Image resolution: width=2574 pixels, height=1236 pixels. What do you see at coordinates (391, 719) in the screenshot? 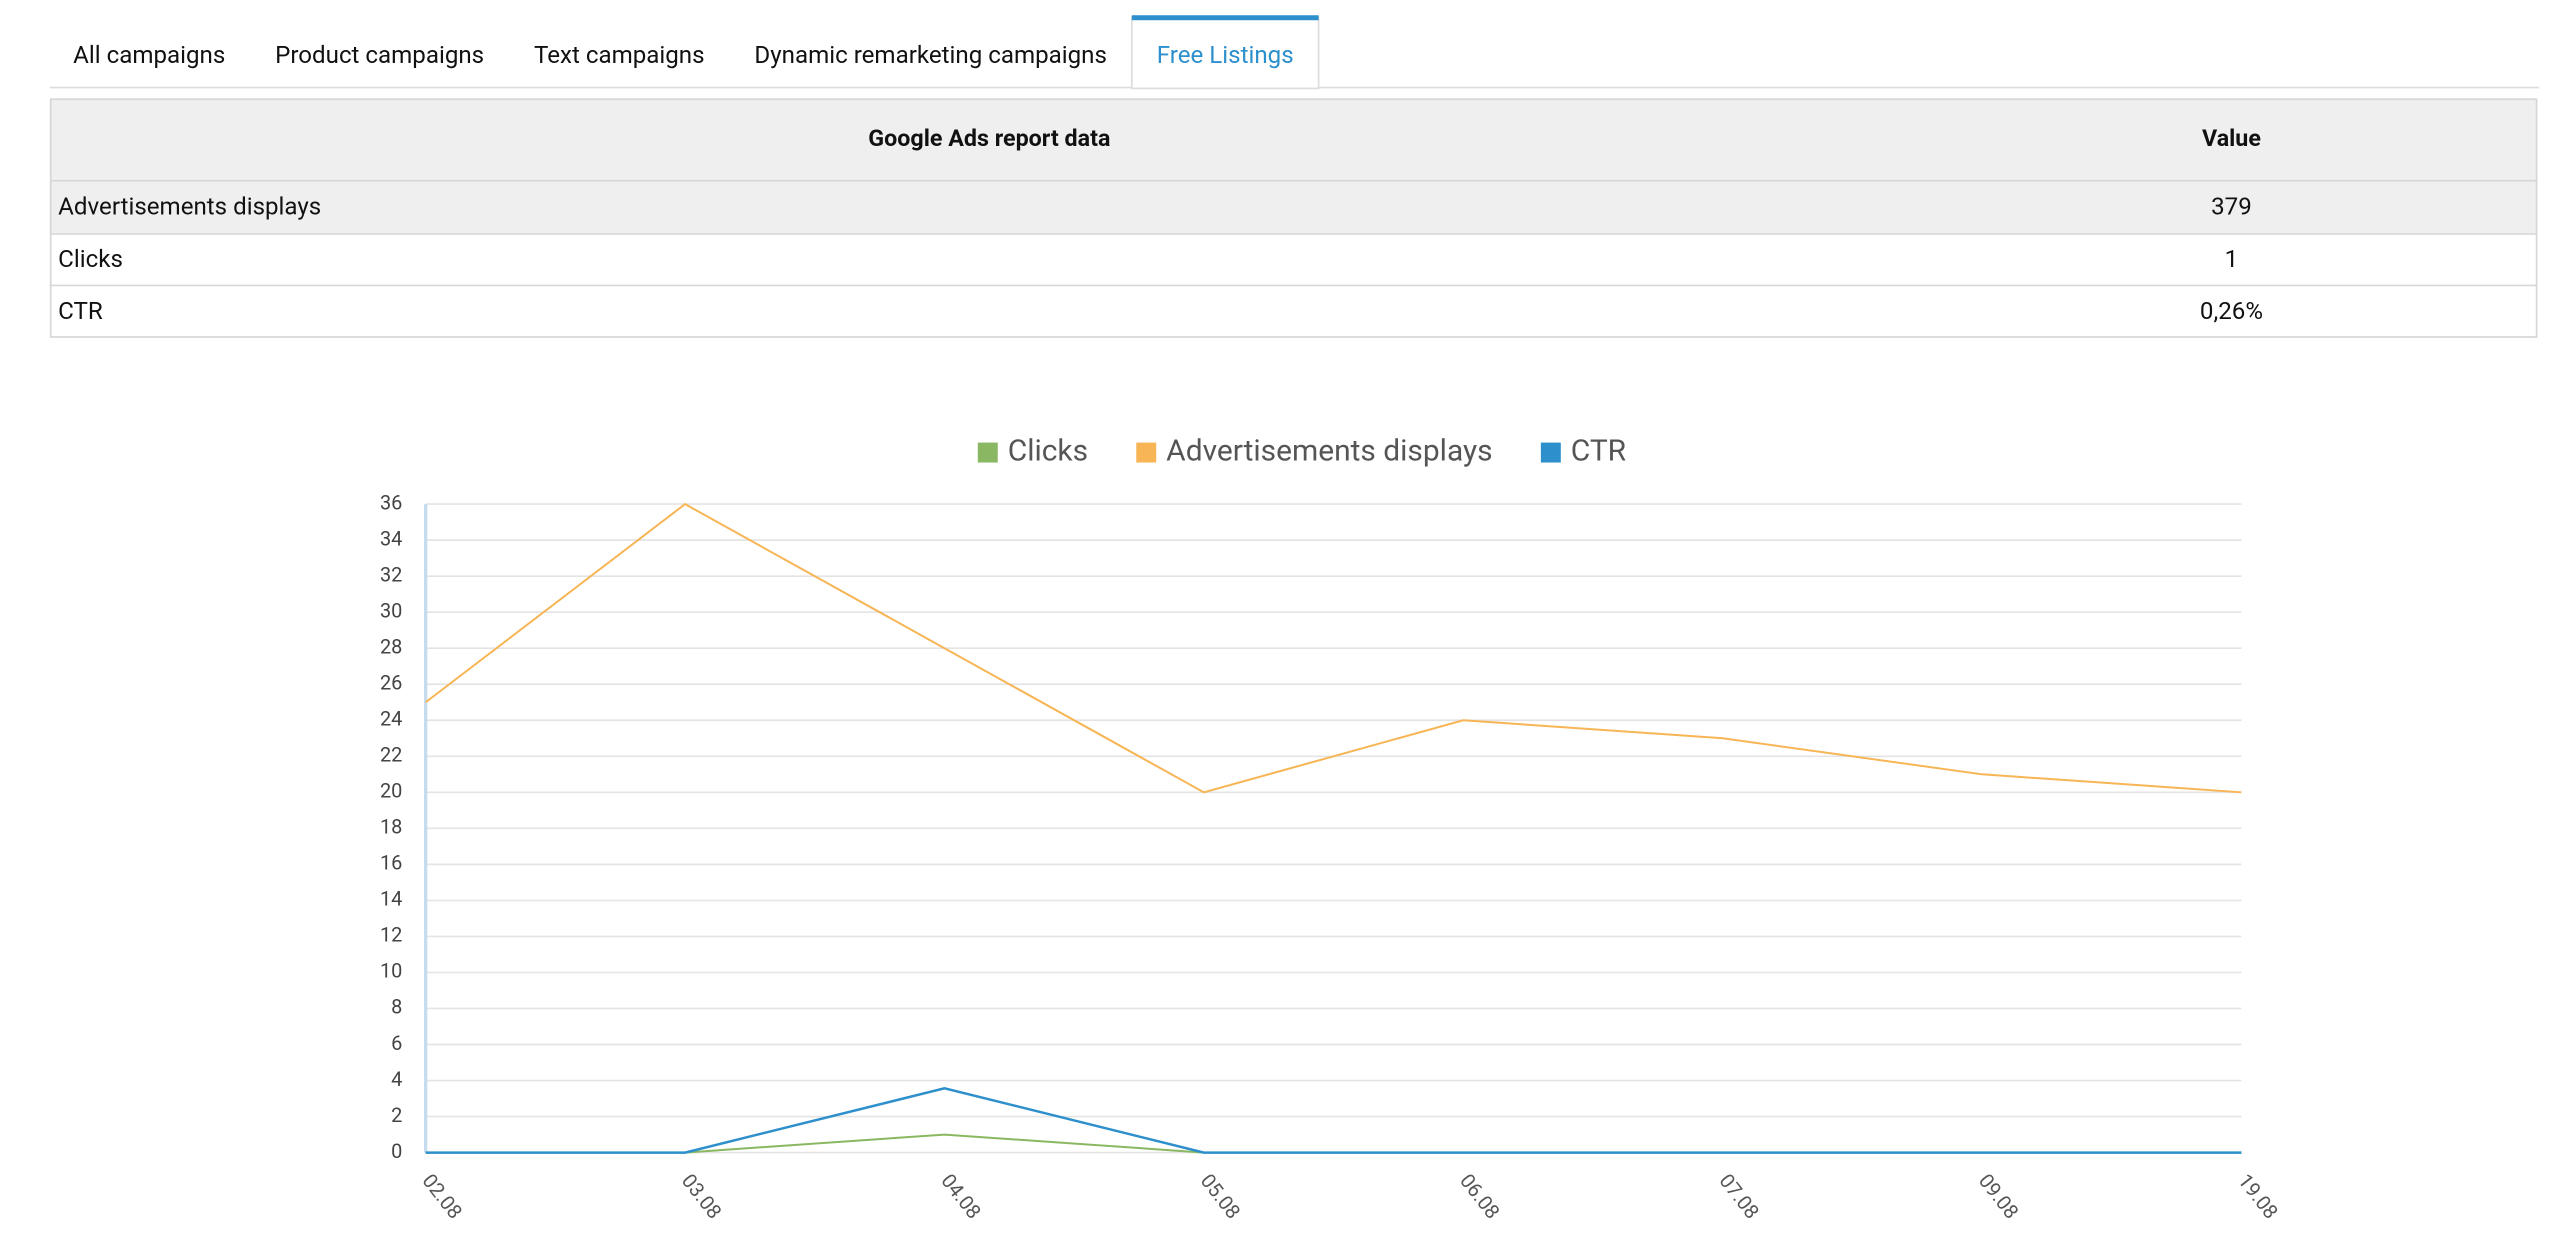
I see `y-tick-label: 24` at bounding box center [391, 719].